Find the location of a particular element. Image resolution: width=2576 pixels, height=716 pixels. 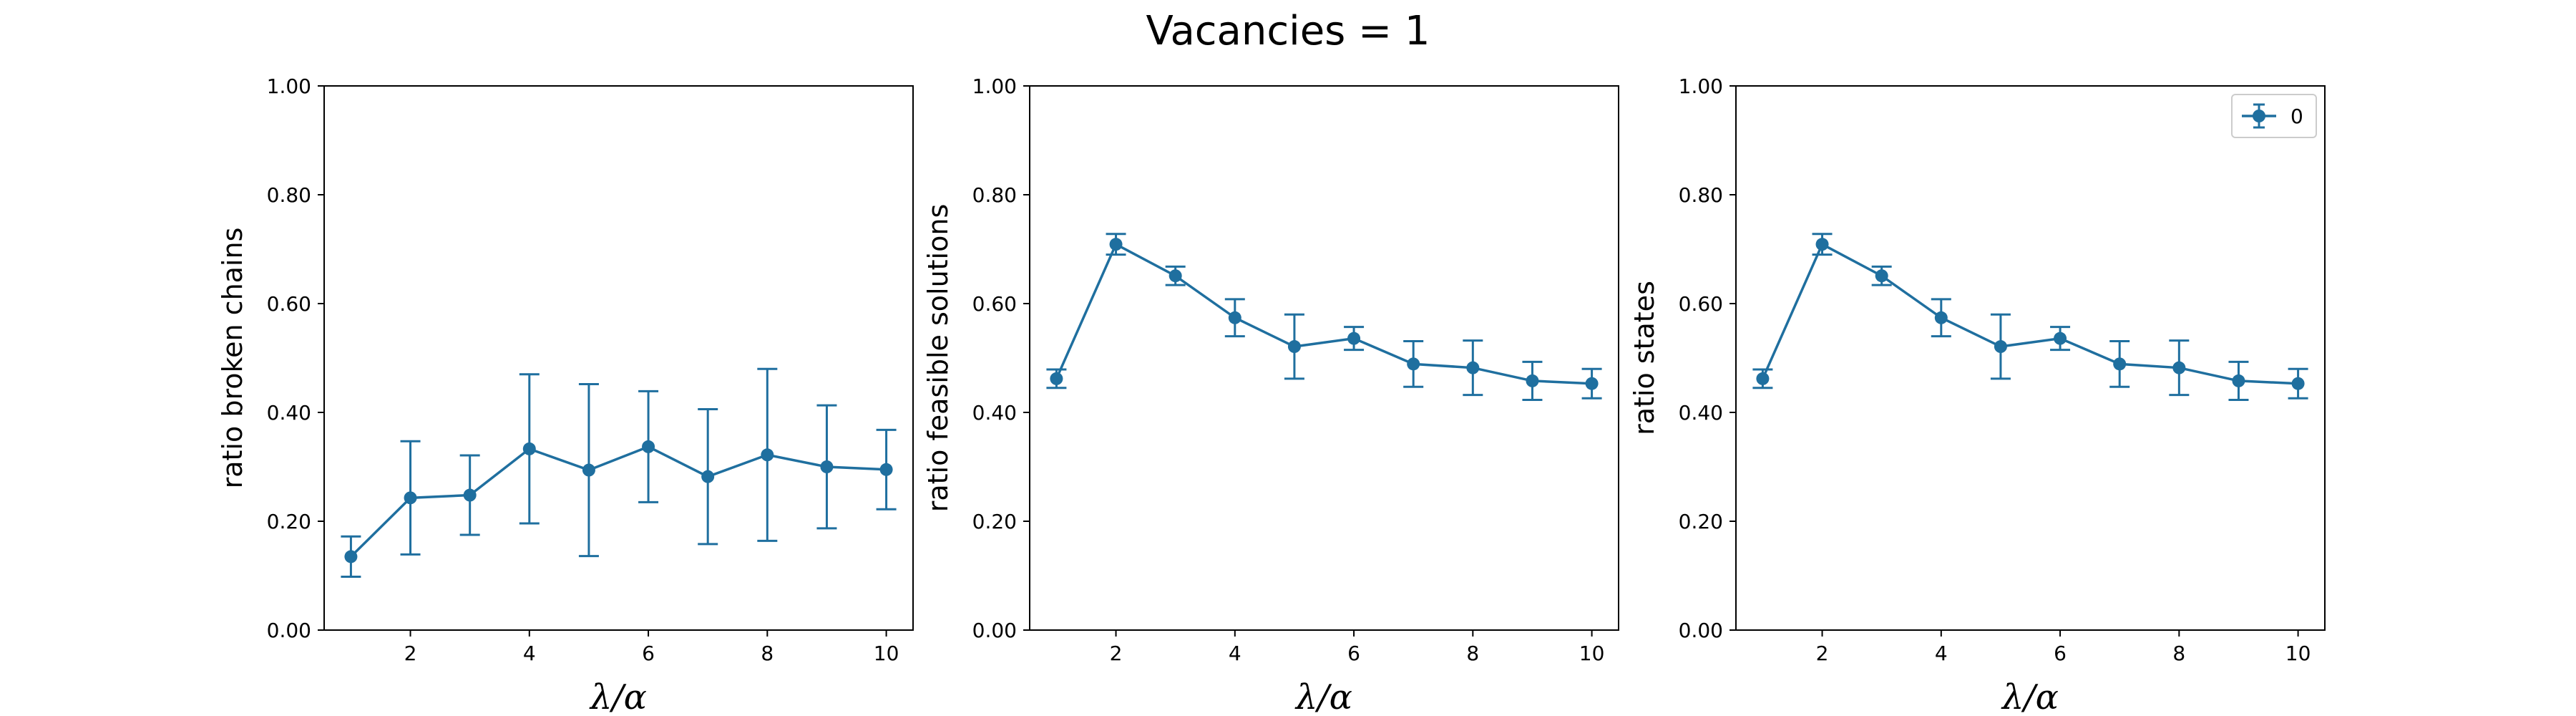

legend: 0 is located at coordinates (2274, 116).